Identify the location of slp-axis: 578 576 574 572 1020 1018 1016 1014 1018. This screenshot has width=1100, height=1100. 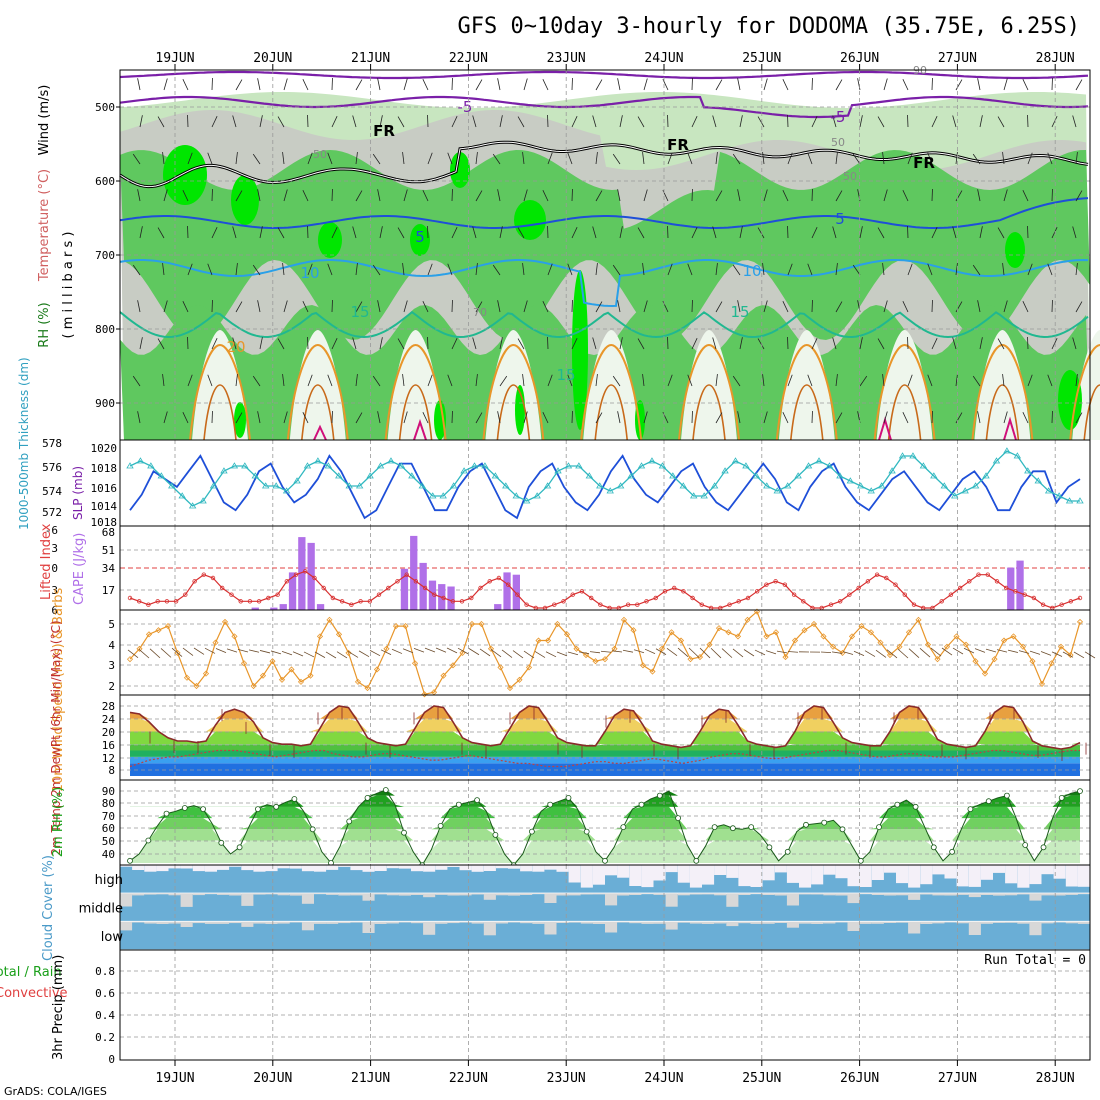
(79, 483).